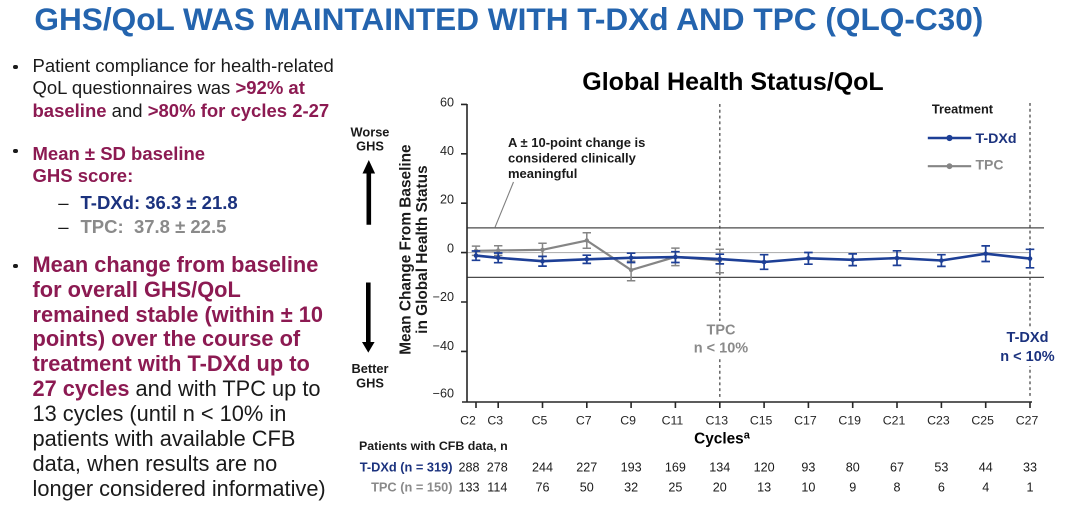 This screenshot has width=1080, height=525. Describe the element at coordinates (433, 446) in the screenshot. I see `svg-text: Patients with CFB data, n` at that location.